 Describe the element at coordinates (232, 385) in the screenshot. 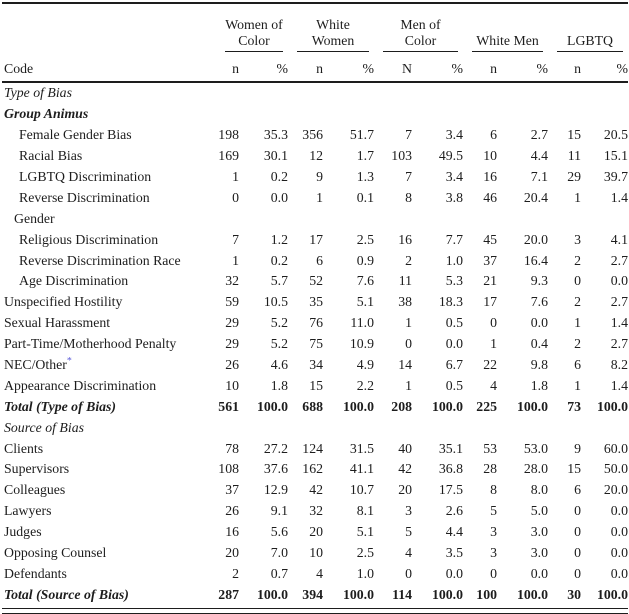

I see `value-cell: 10` at that location.